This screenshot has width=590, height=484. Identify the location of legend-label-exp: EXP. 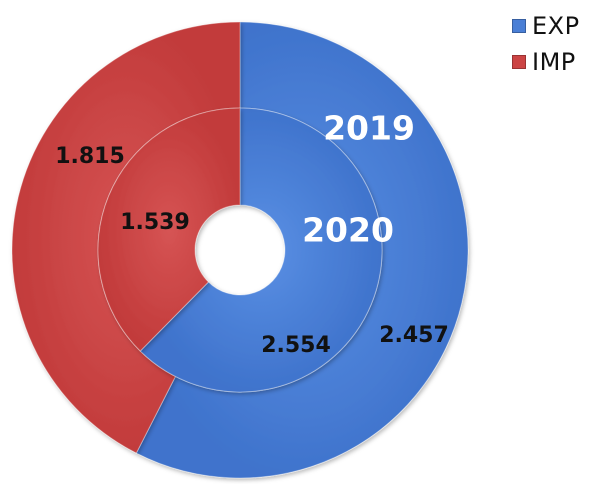
(556, 26).